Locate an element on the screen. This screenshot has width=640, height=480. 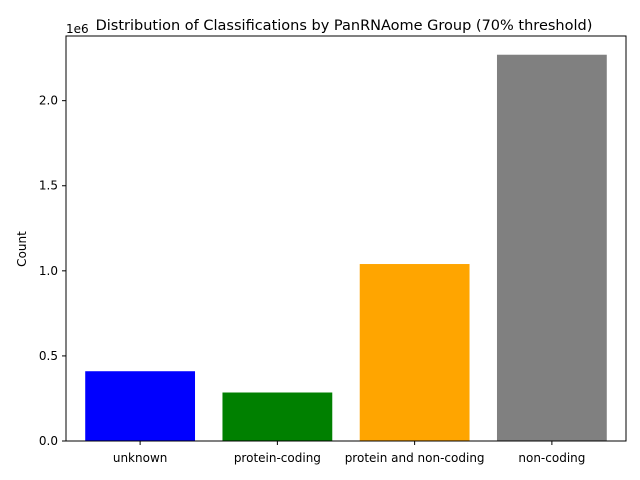
y-axis-offset-label: 1e6 is located at coordinates (77, 29).